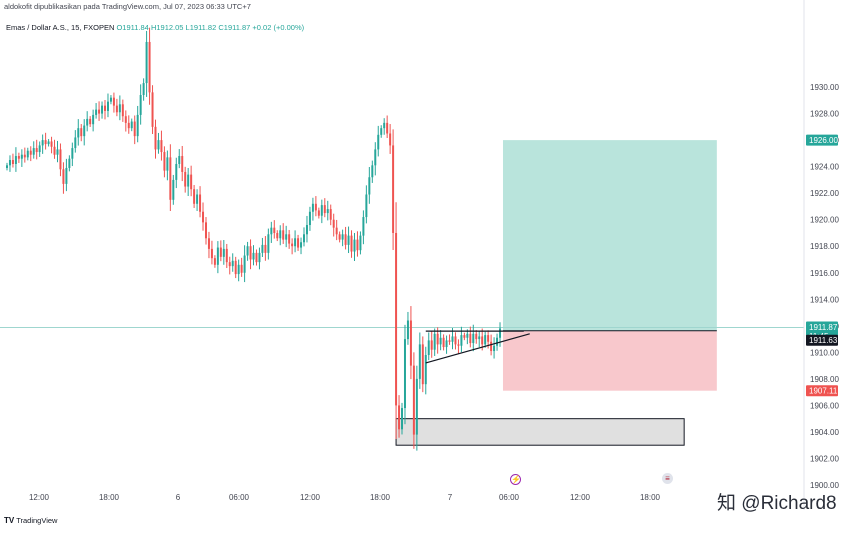 This screenshot has width=843, height=533. Describe the element at coordinates (609, 360) in the screenshot. I see `stop-zone` at that location.